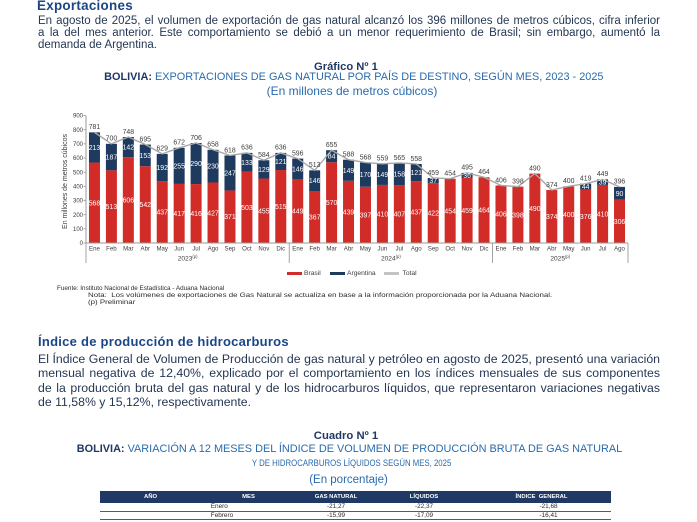  What do you see at coordinates (196, 164) in the screenshot?
I see `svg-text: 290` at bounding box center [196, 164].